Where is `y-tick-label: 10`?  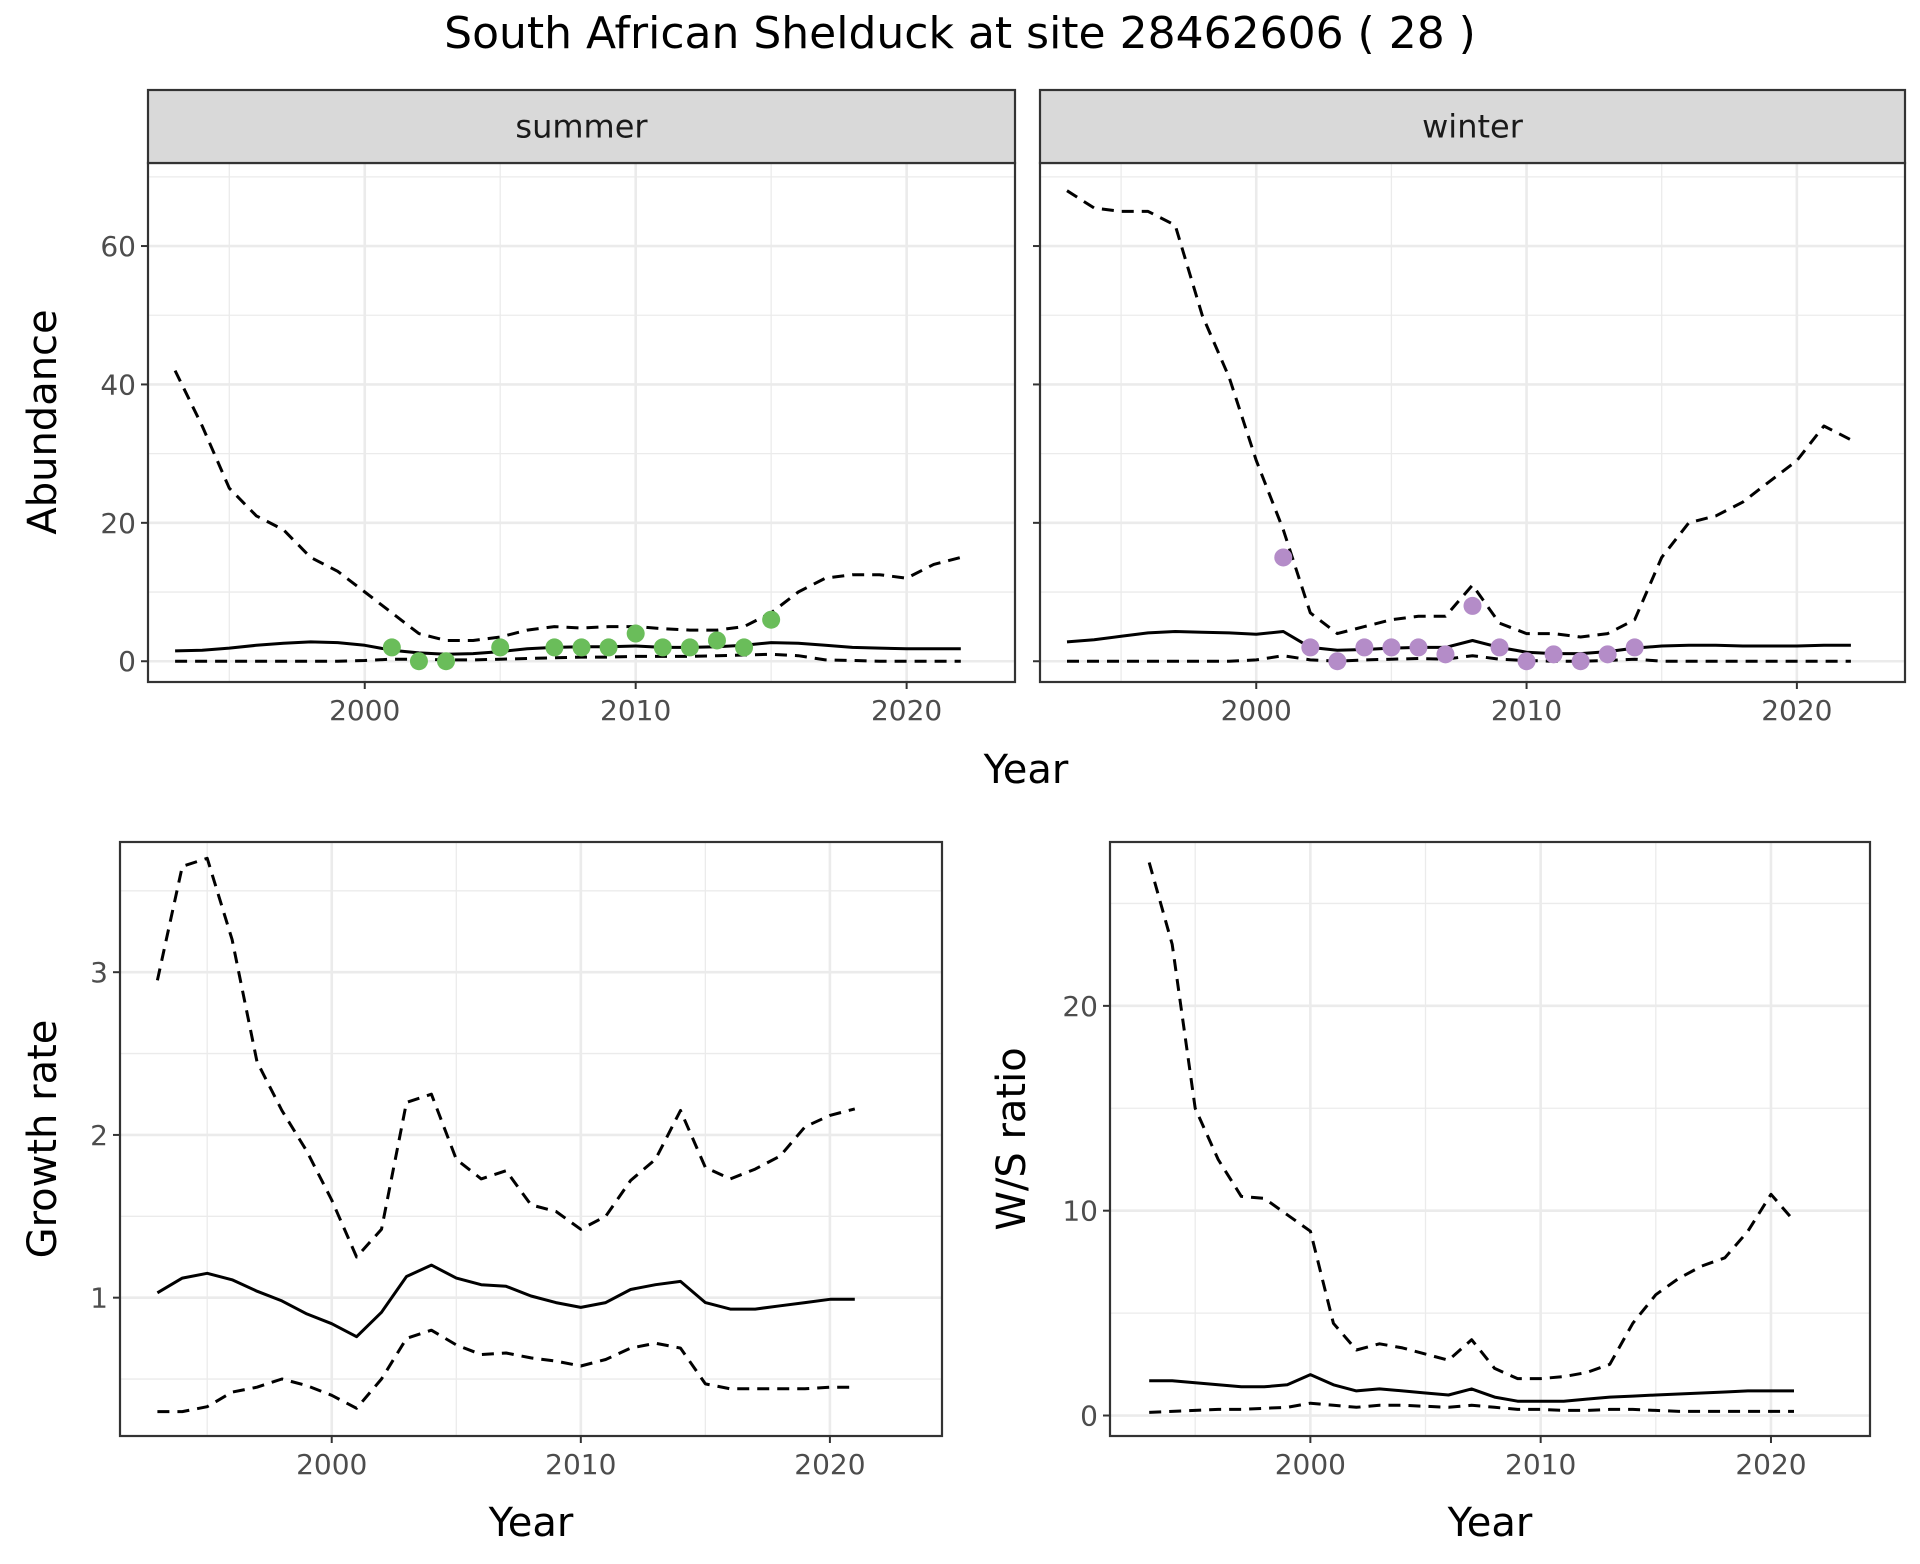
y-tick-label: 10 is located at coordinates (1080, 1211).